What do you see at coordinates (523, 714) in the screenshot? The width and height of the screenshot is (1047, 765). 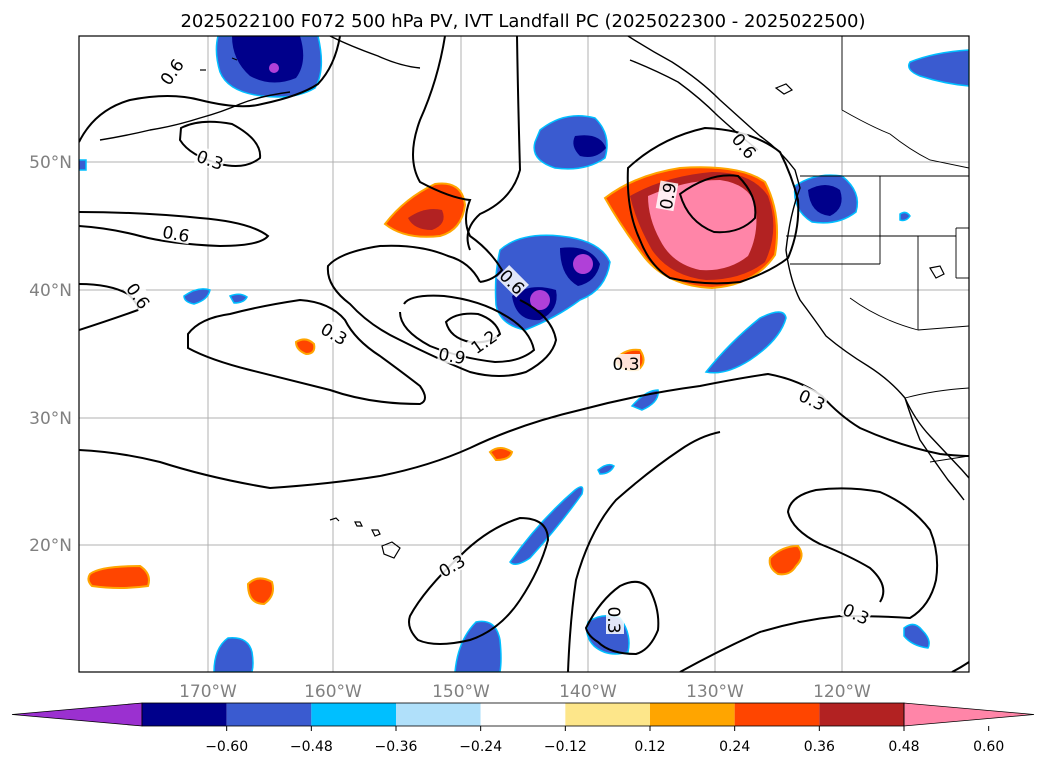 I see `colorbar-outline` at bounding box center [523, 714].